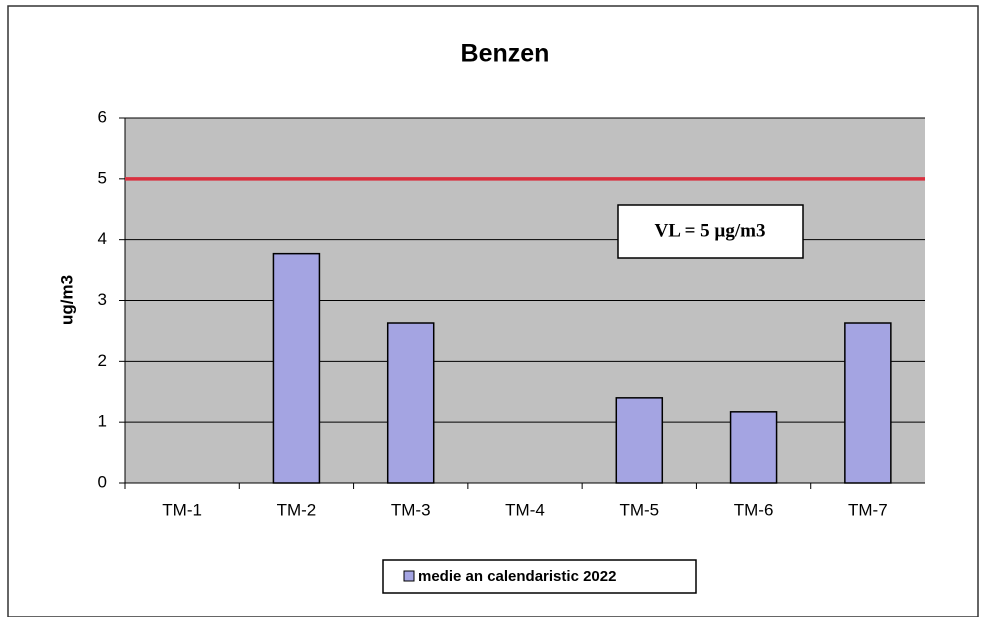  What do you see at coordinates (639, 509) in the screenshot?
I see `x-tick-label: TM-5` at bounding box center [639, 509].